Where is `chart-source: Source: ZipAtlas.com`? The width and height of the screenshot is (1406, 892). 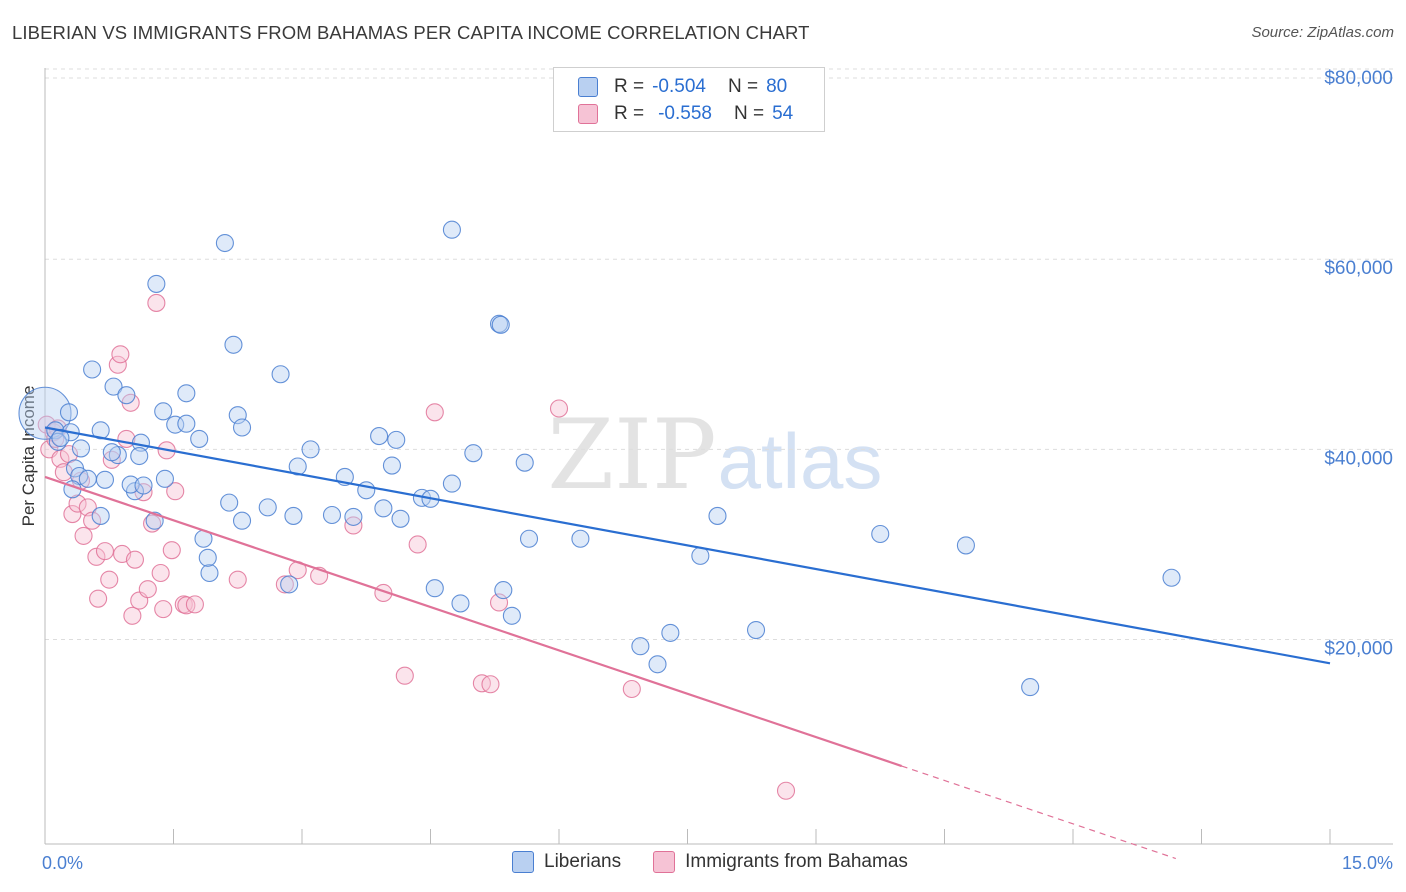
chart-source: Source: ZipAtlas.com is located at coordinates (1322, 32).